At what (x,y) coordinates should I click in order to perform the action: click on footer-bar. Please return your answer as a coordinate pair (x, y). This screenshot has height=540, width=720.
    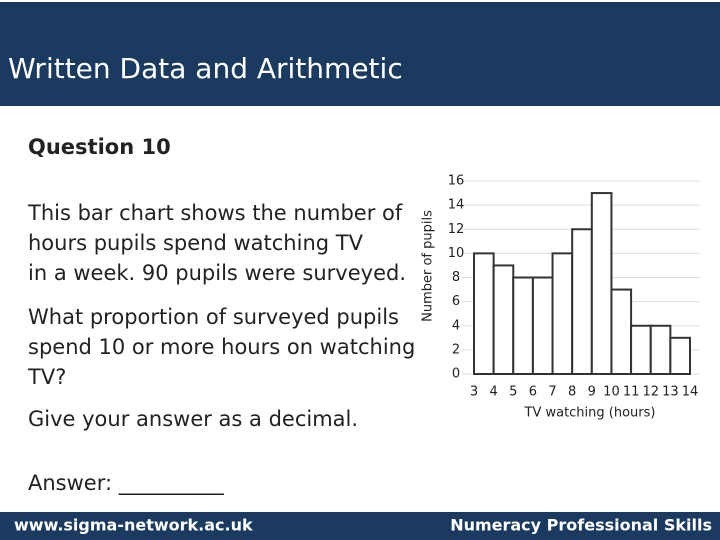
    Looking at the image, I should click on (360, 526).